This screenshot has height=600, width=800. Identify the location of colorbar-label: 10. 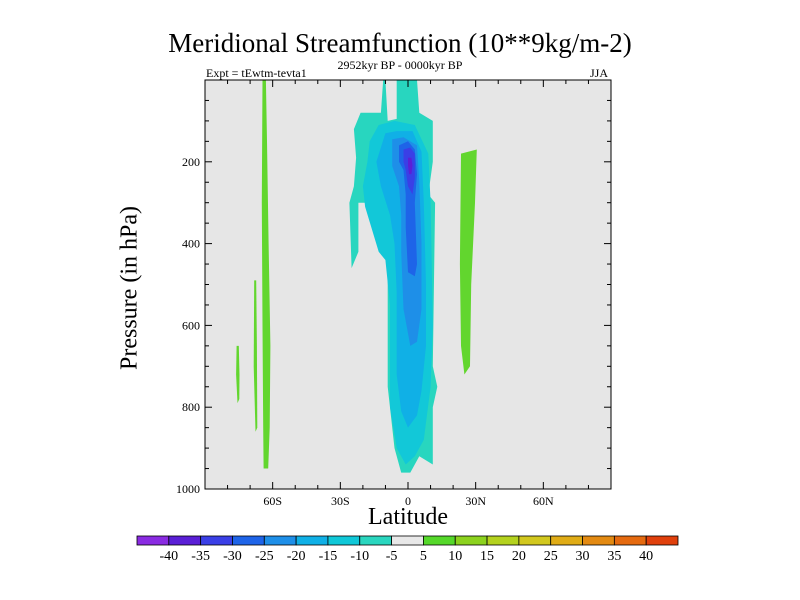
(455, 556).